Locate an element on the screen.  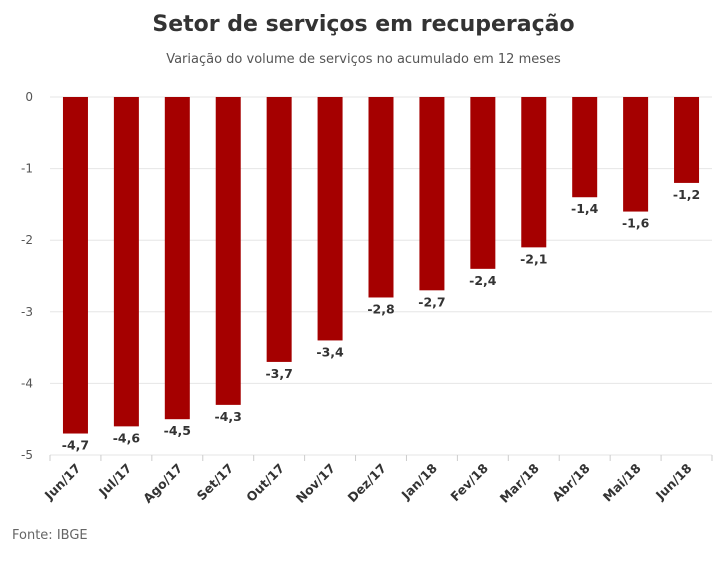
x-tick-label: Nov/17 is located at coordinates (315, 483).